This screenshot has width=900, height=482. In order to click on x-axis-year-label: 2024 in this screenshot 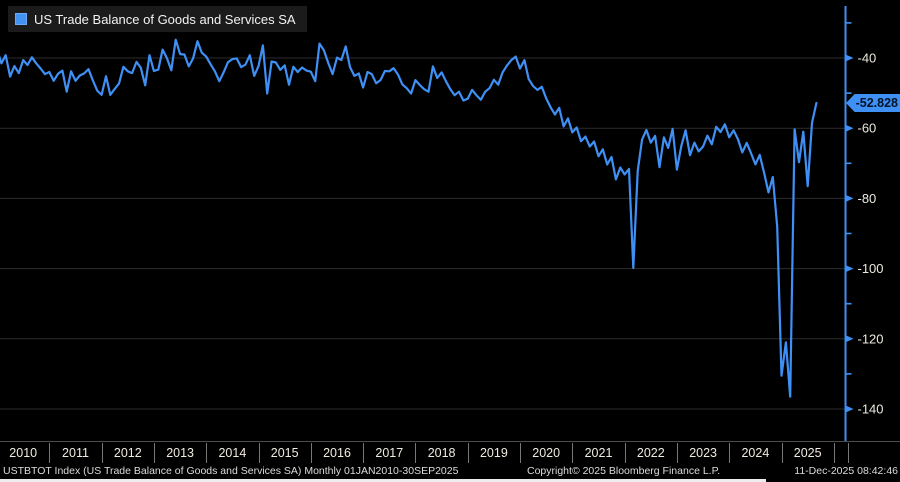, I will do `click(755, 453)`.